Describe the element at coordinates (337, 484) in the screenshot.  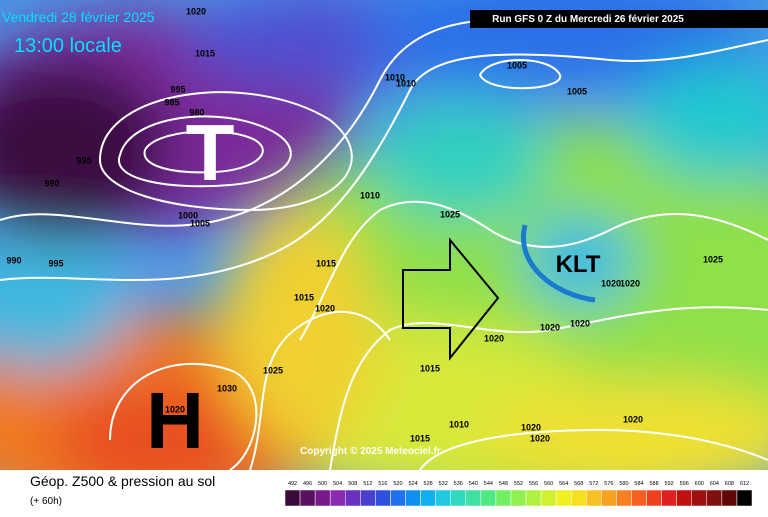
I see `colorbar-label: 504` at that location.